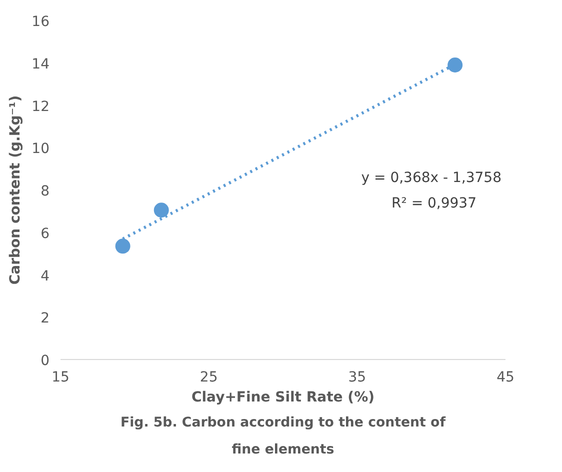  Describe the element at coordinates (45, 234) in the screenshot. I see `y-tick-label: 6` at that location.